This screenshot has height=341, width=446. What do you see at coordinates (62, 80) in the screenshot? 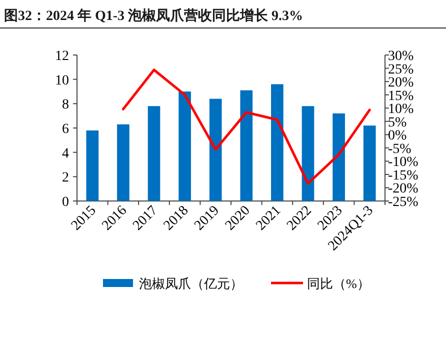
I see `y-tick-label: 10` at bounding box center [62, 80].